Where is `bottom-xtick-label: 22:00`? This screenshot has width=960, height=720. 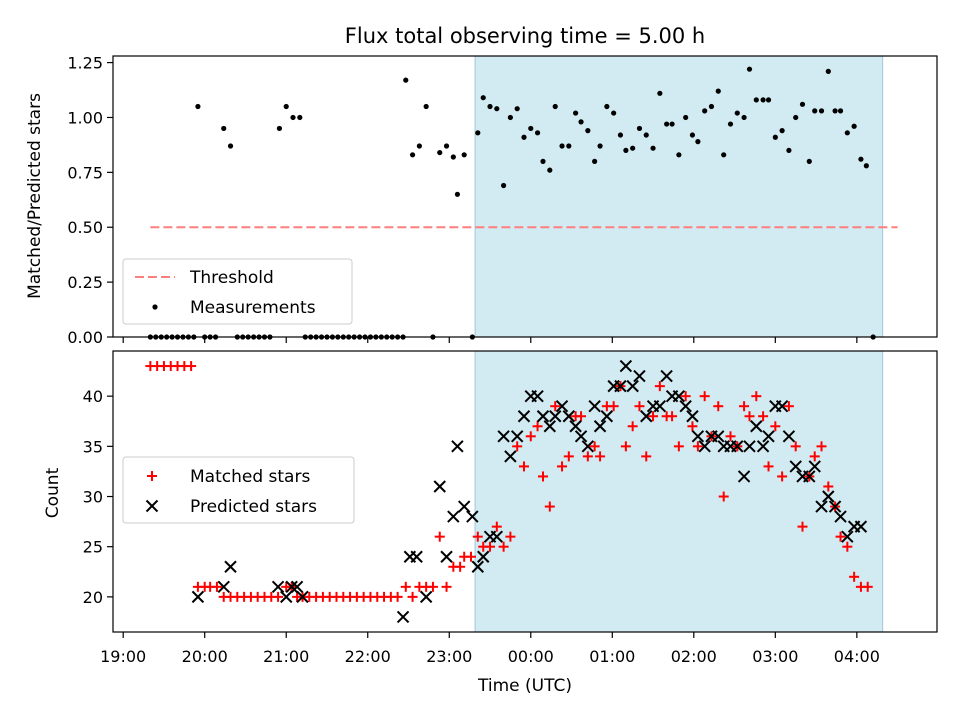 bottom-xtick-label: 22:00 is located at coordinates (368, 656).